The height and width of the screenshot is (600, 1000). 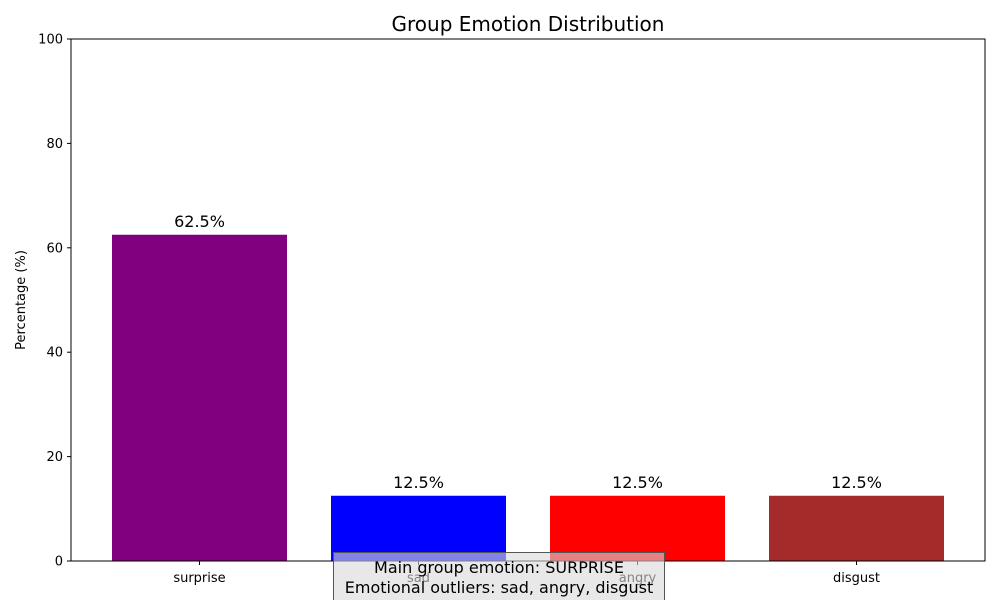 What do you see at coordinates (637, 528) in the screenshot?
I see `bar-angry` at bounding box center [637, 528].